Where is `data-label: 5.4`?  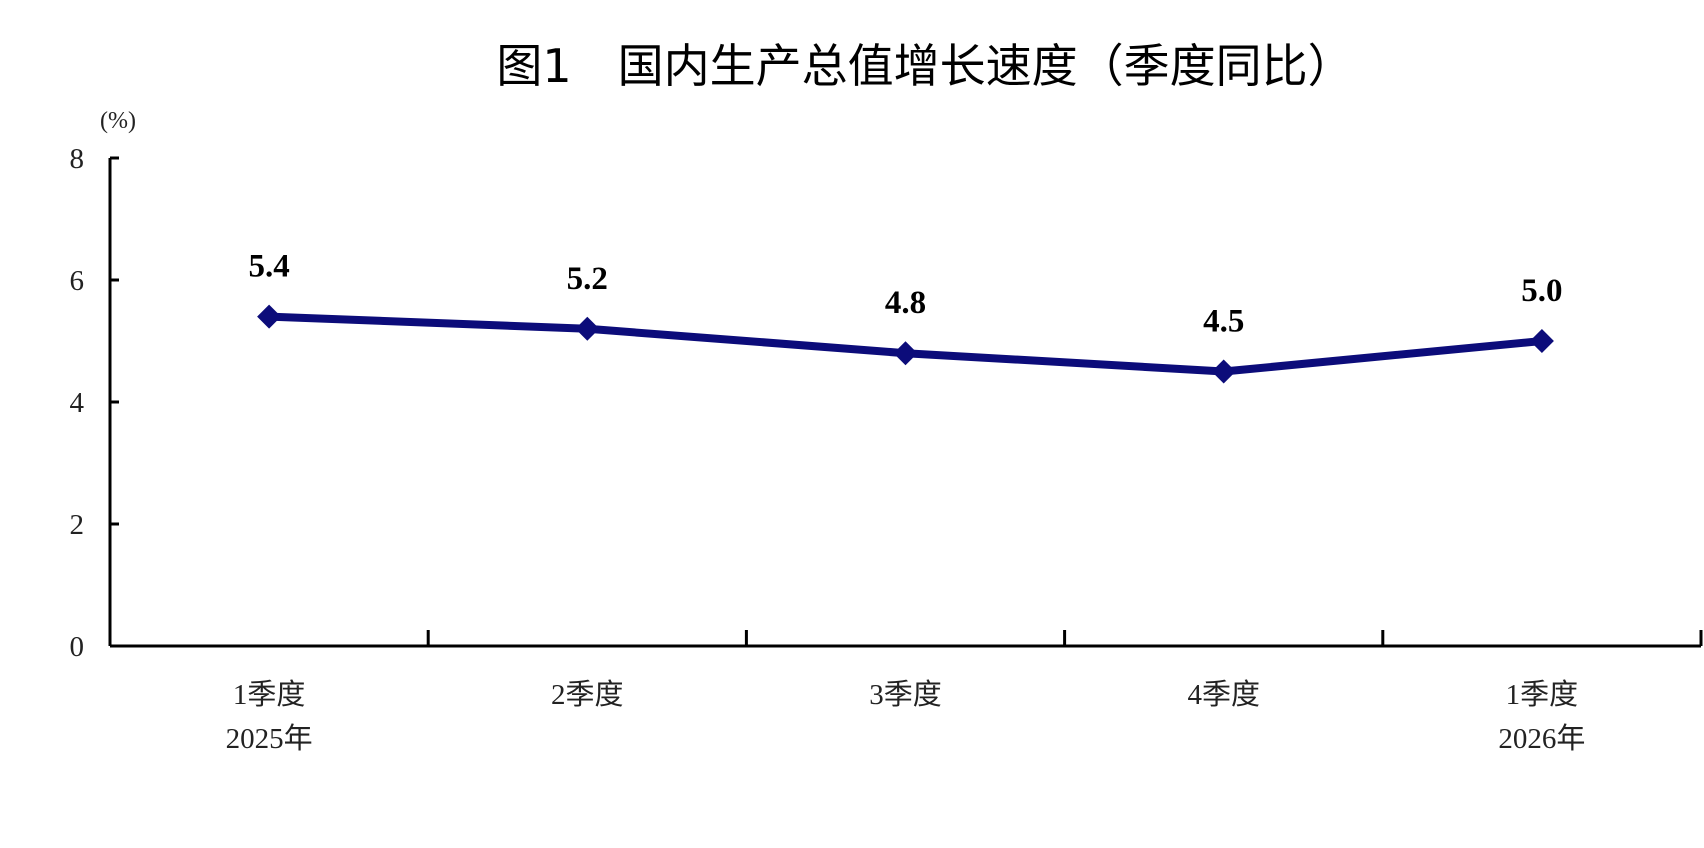
data-label: 5.4 is located at coordinates (268, 267).